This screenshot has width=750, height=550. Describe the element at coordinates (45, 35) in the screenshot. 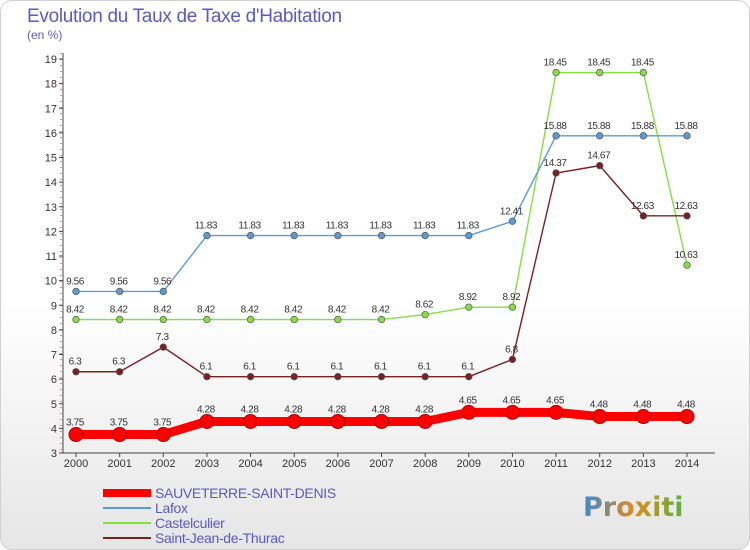

I see `chart-unit-label: (en %)` at that location.